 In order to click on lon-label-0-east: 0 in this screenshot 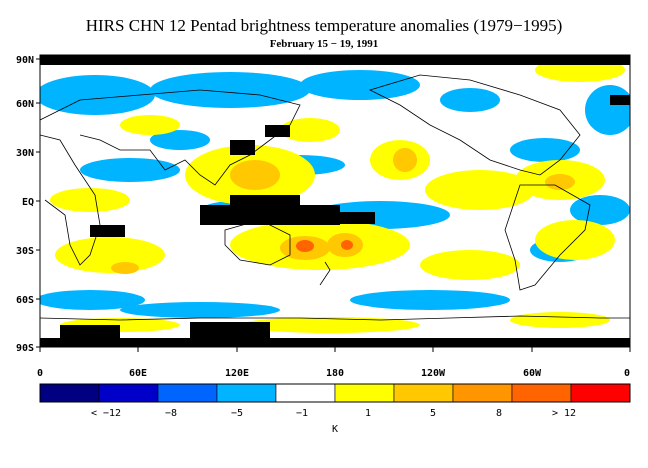, I will do `click(627, 373)`.